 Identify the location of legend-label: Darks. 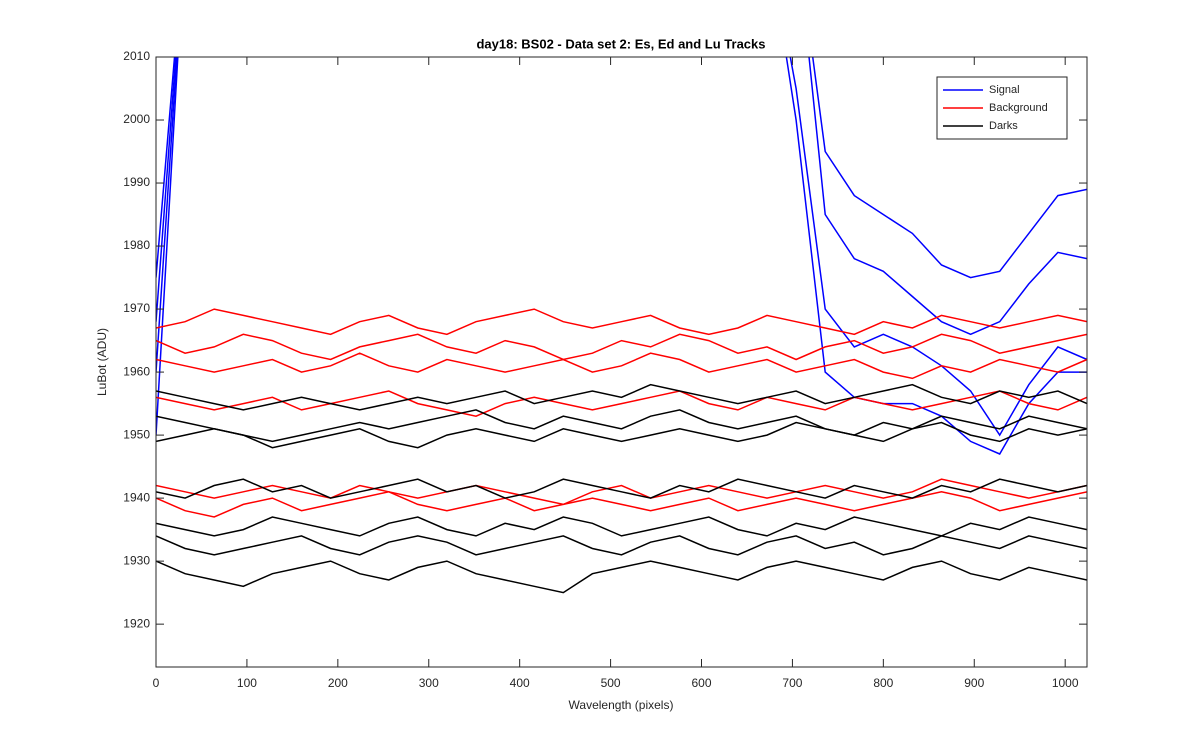
(1003, 126).